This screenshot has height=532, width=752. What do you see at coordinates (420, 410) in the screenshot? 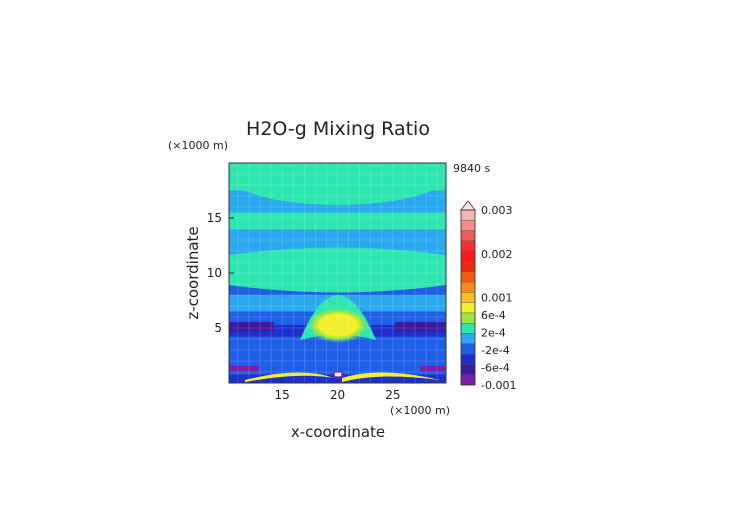
I see `x-units-label: (×1000 m)` at bounding box center [420, 410].